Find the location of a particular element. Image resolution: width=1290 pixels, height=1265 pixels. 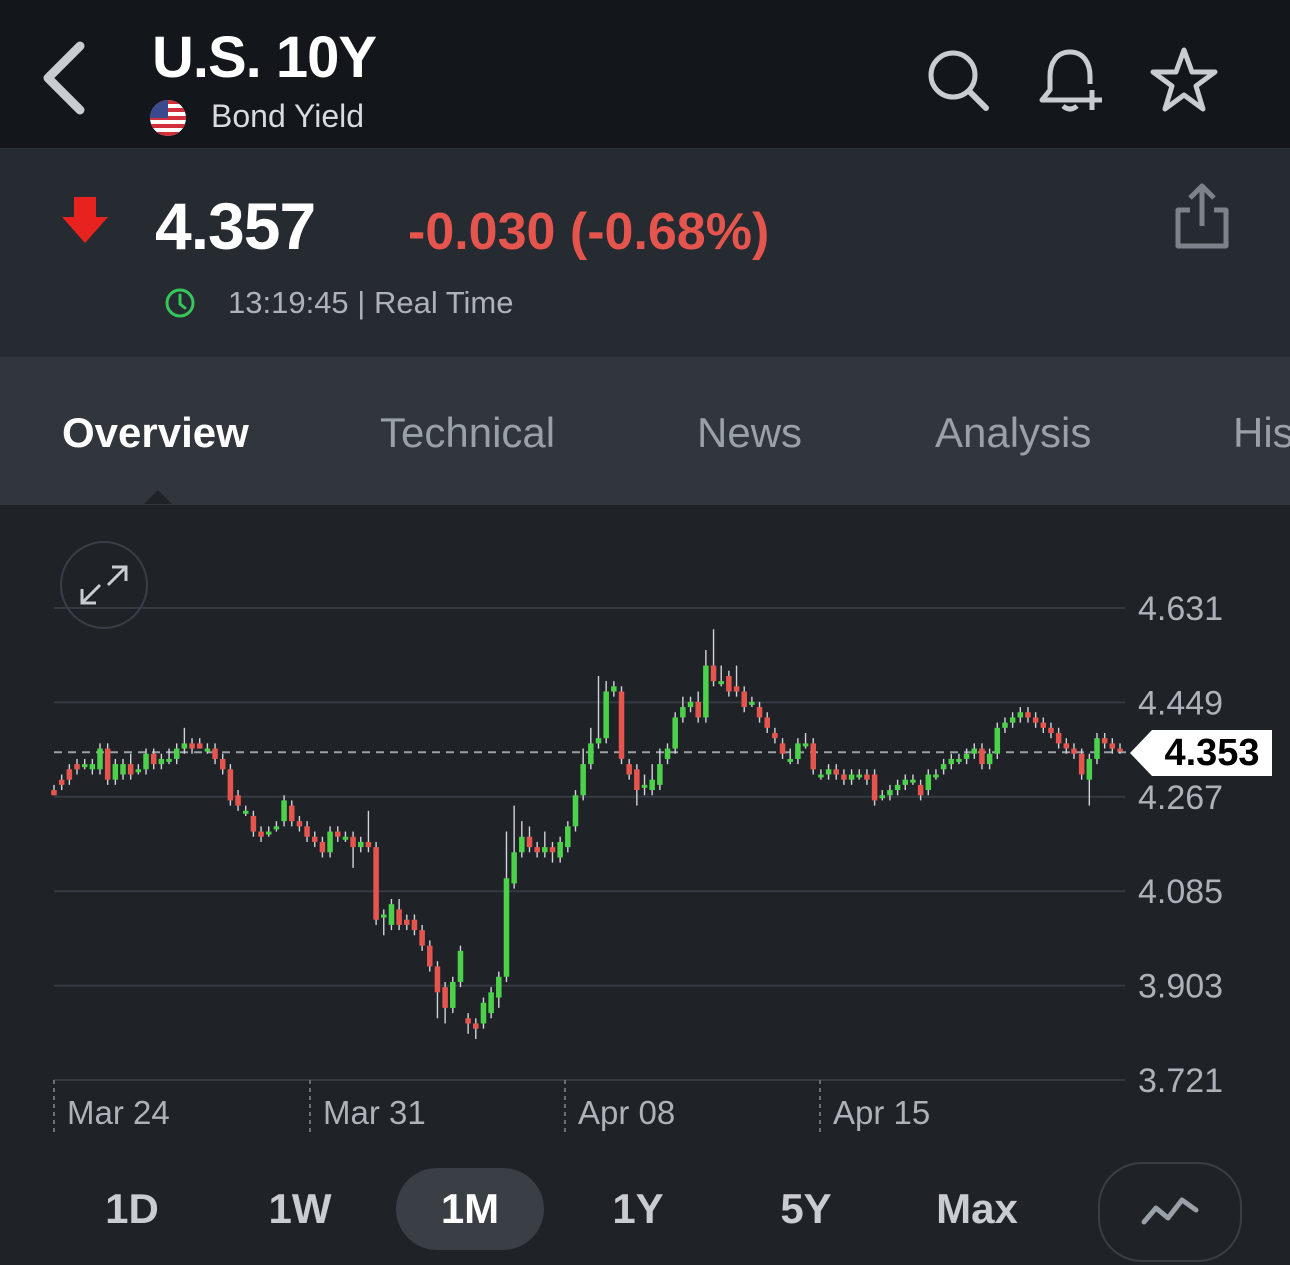

chevron-left-icon is located at coordinates (66, 78).